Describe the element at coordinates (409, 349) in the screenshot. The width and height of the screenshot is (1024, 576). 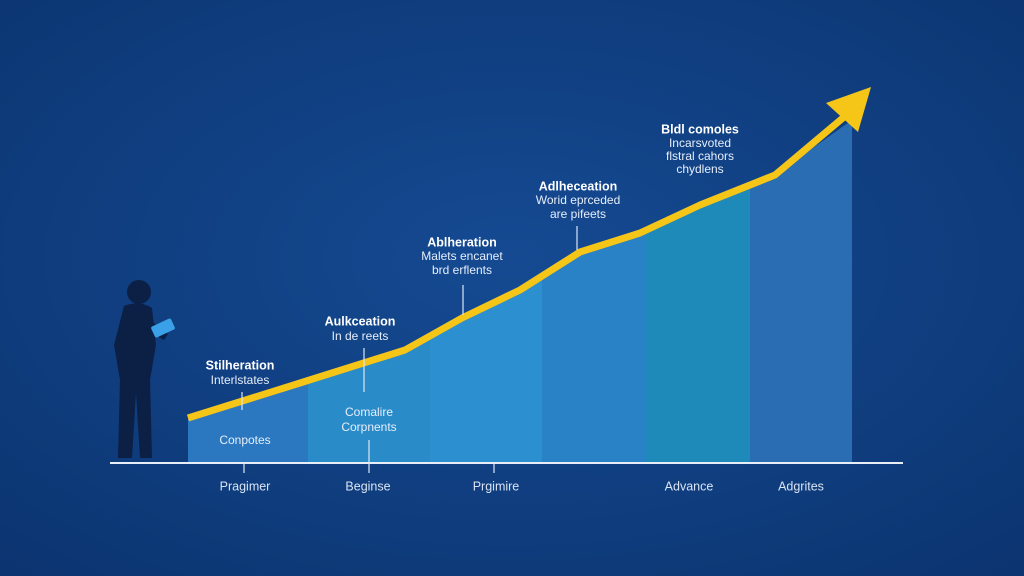
I see `connectors` at that location.